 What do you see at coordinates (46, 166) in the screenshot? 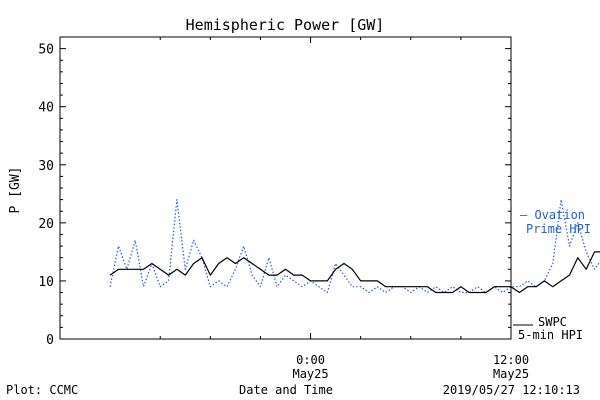
I see `y-tick-label-3: 30` at bounding box center [46, 166].